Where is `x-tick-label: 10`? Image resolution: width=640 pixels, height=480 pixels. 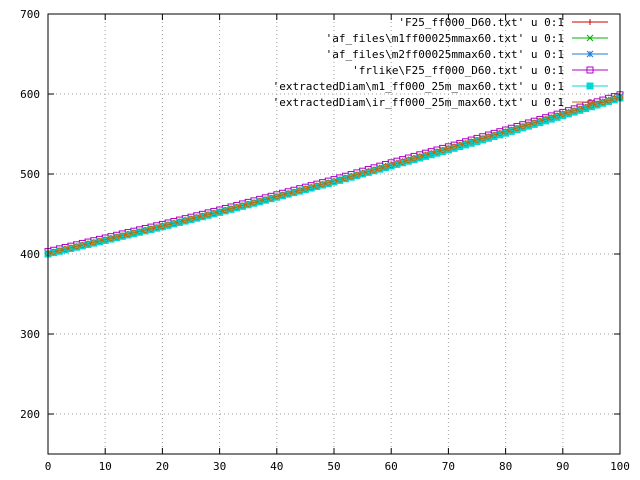 x-tick-label: 10 is located at coordinates (105, 466).